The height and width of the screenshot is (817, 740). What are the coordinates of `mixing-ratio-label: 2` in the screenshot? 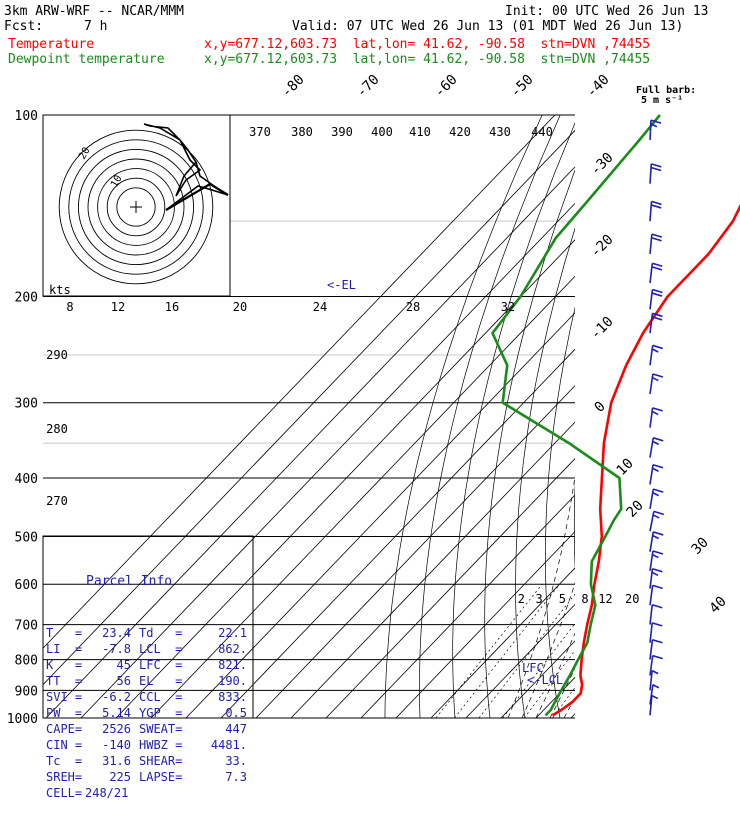 It's located at (521, 599).